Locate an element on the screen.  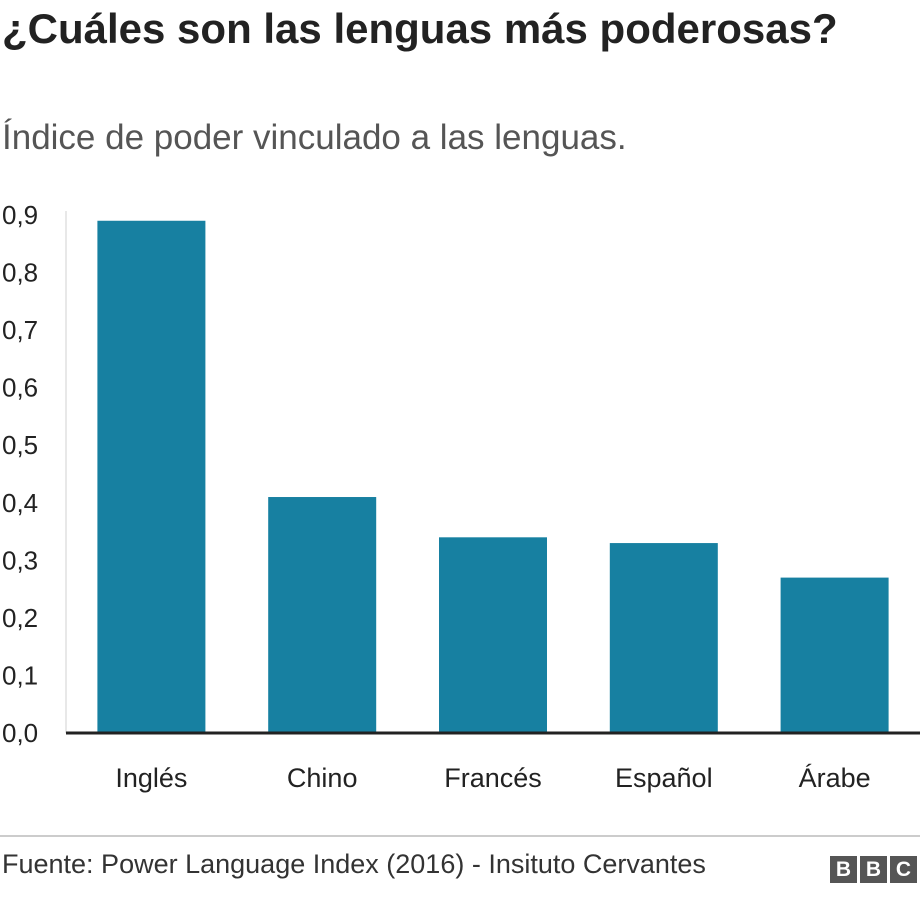
y-axis: 0,0 0,1 0,2 0,3 0,4 0,5 0,6 0,7 0,8 0,9 is located at coordinates (34, 474).